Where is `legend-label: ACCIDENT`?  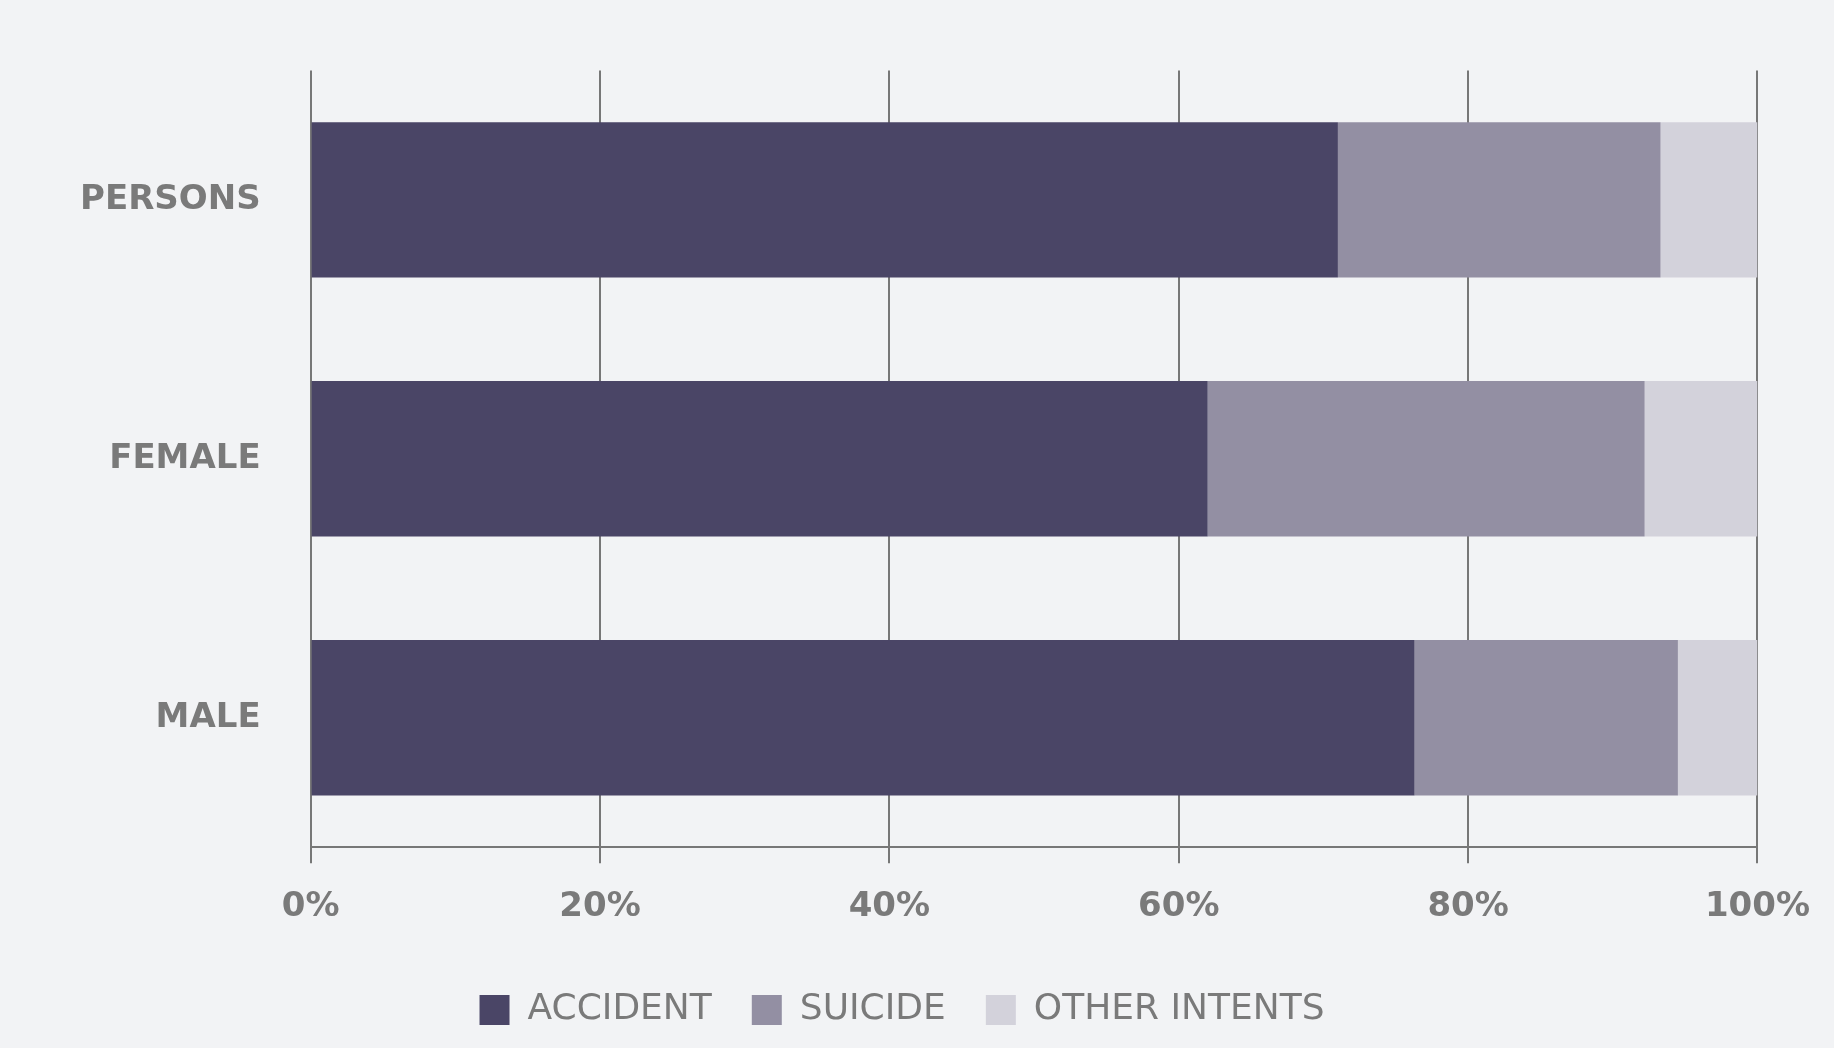 legend-label: ACCIDENT is located at coordinates (620, 1007).